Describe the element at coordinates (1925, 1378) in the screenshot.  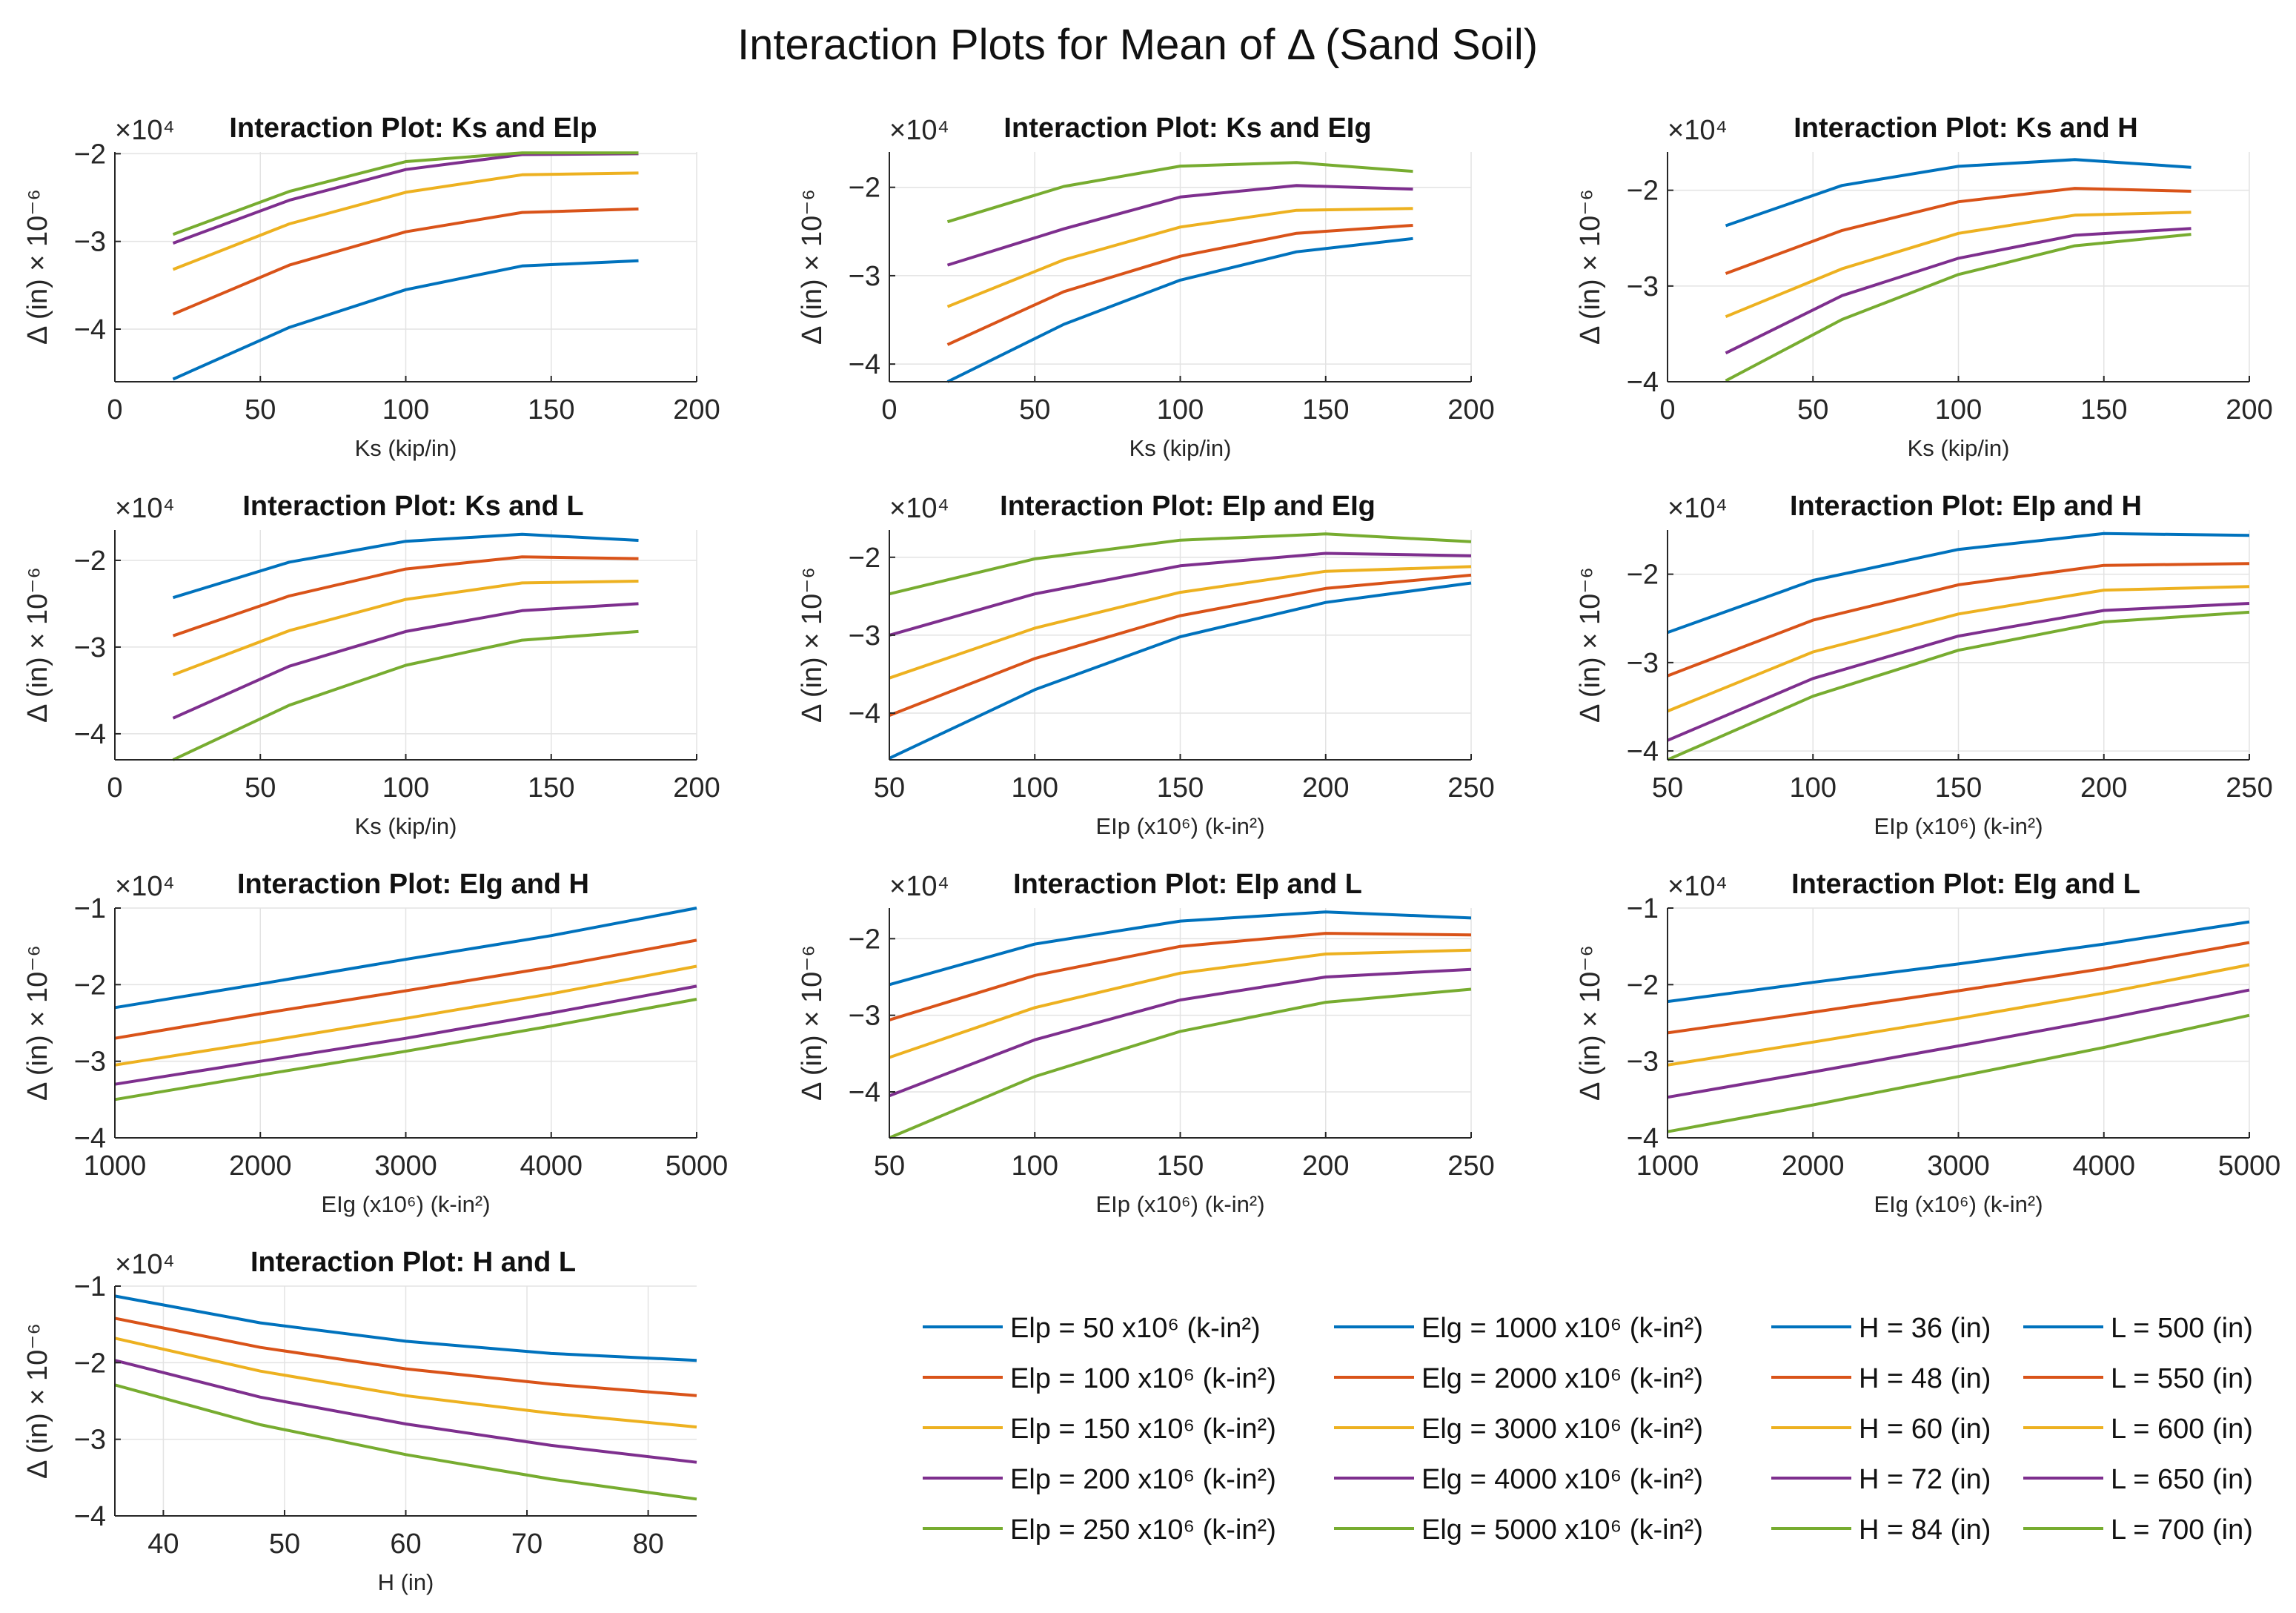
I see `legend-label: H = 48 (in)` at that location.